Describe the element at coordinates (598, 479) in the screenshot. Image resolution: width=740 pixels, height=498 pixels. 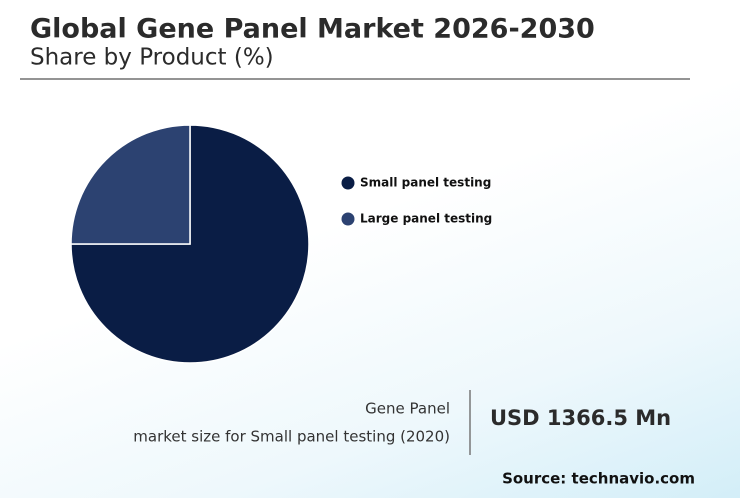
I see `source: Source: technavio.com` at that location.